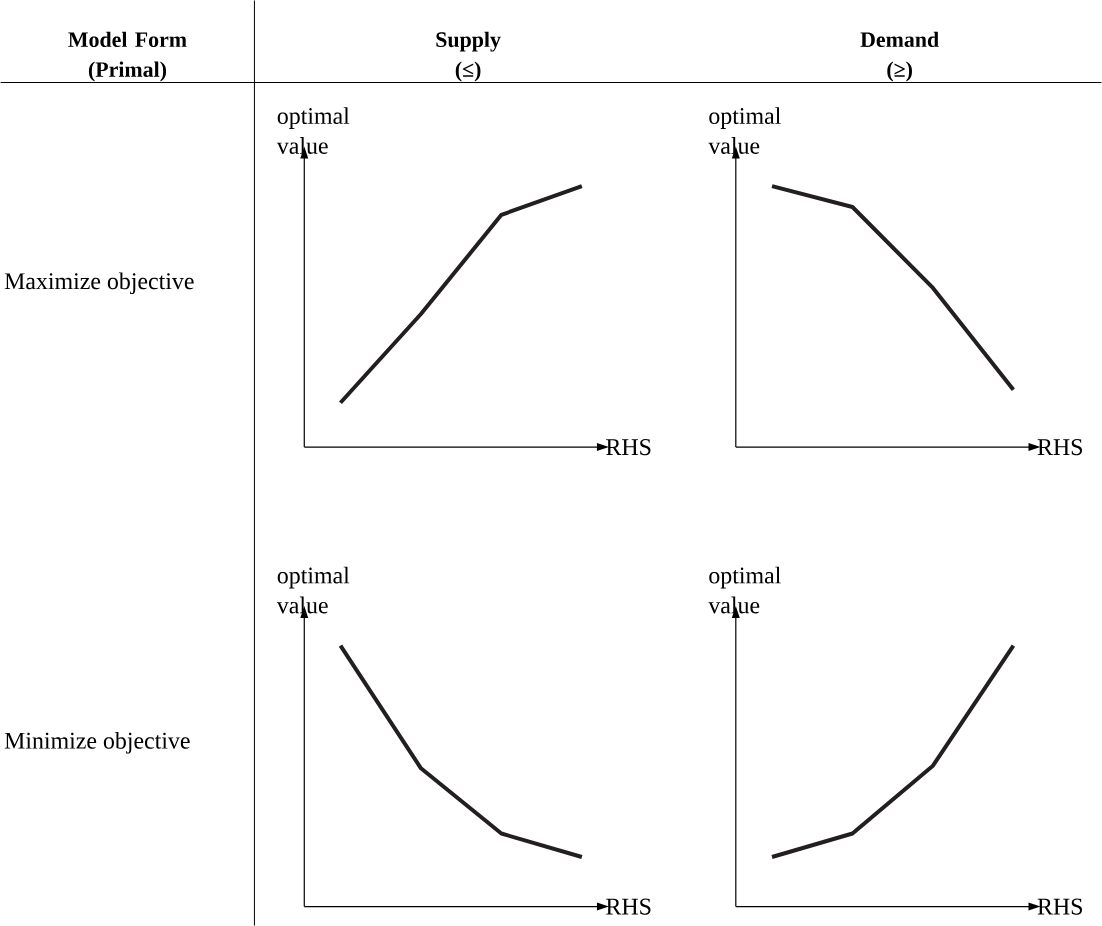 The width and height of the screenshot is (1102, 926). What do you see at coordinates (468, 56) in the screenshot?
I see `chart-title: Supply (≤)` at bounding box center [468, 56].